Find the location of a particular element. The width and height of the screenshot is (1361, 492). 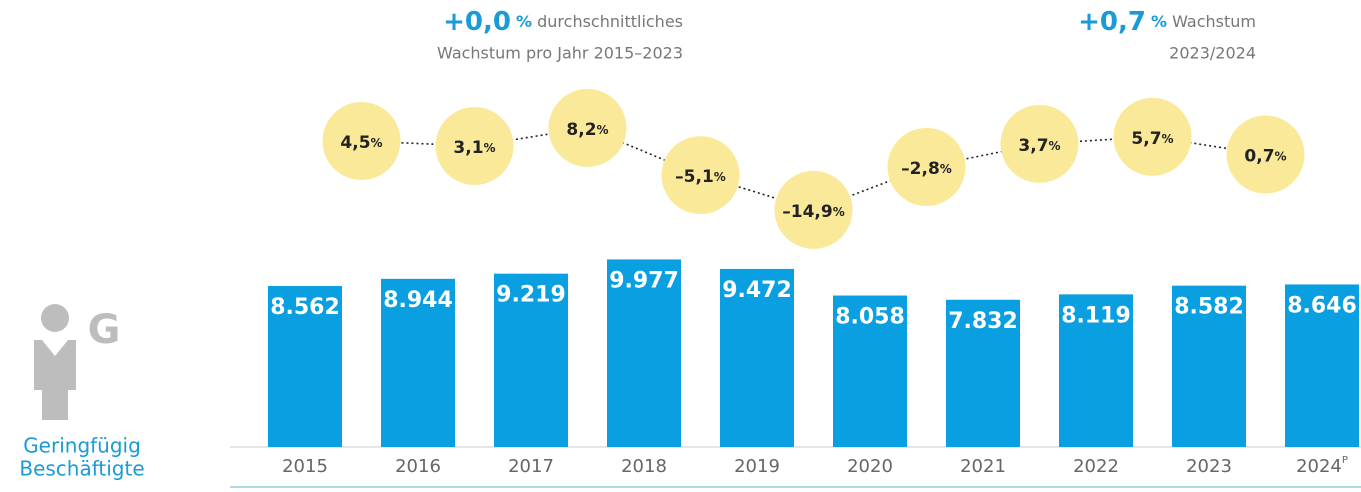

year: 2023 is located at coordinates (1209, 466).